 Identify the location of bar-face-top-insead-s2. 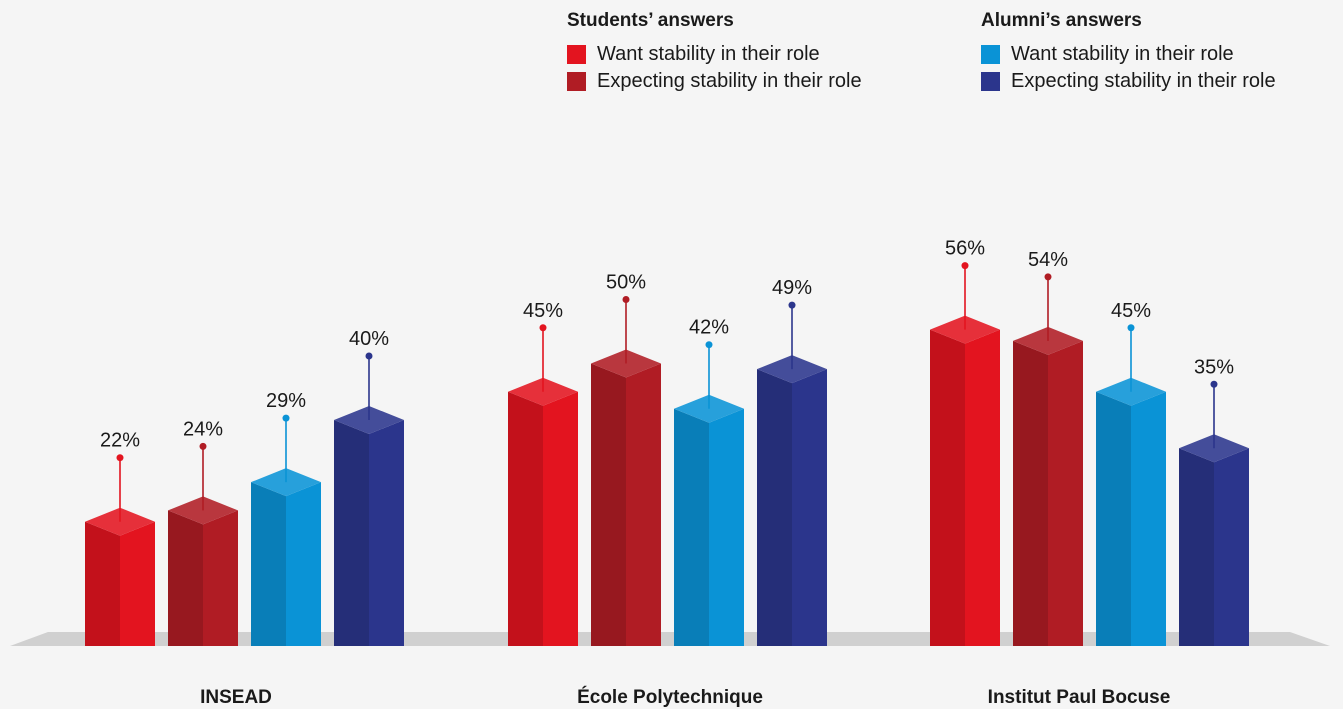
(203, 510).